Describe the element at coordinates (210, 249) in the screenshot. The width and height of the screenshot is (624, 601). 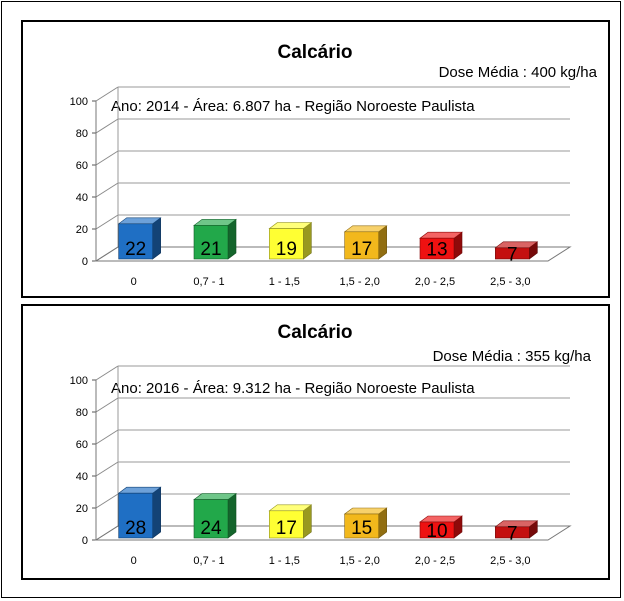
I see `data-label: 21` at that location.